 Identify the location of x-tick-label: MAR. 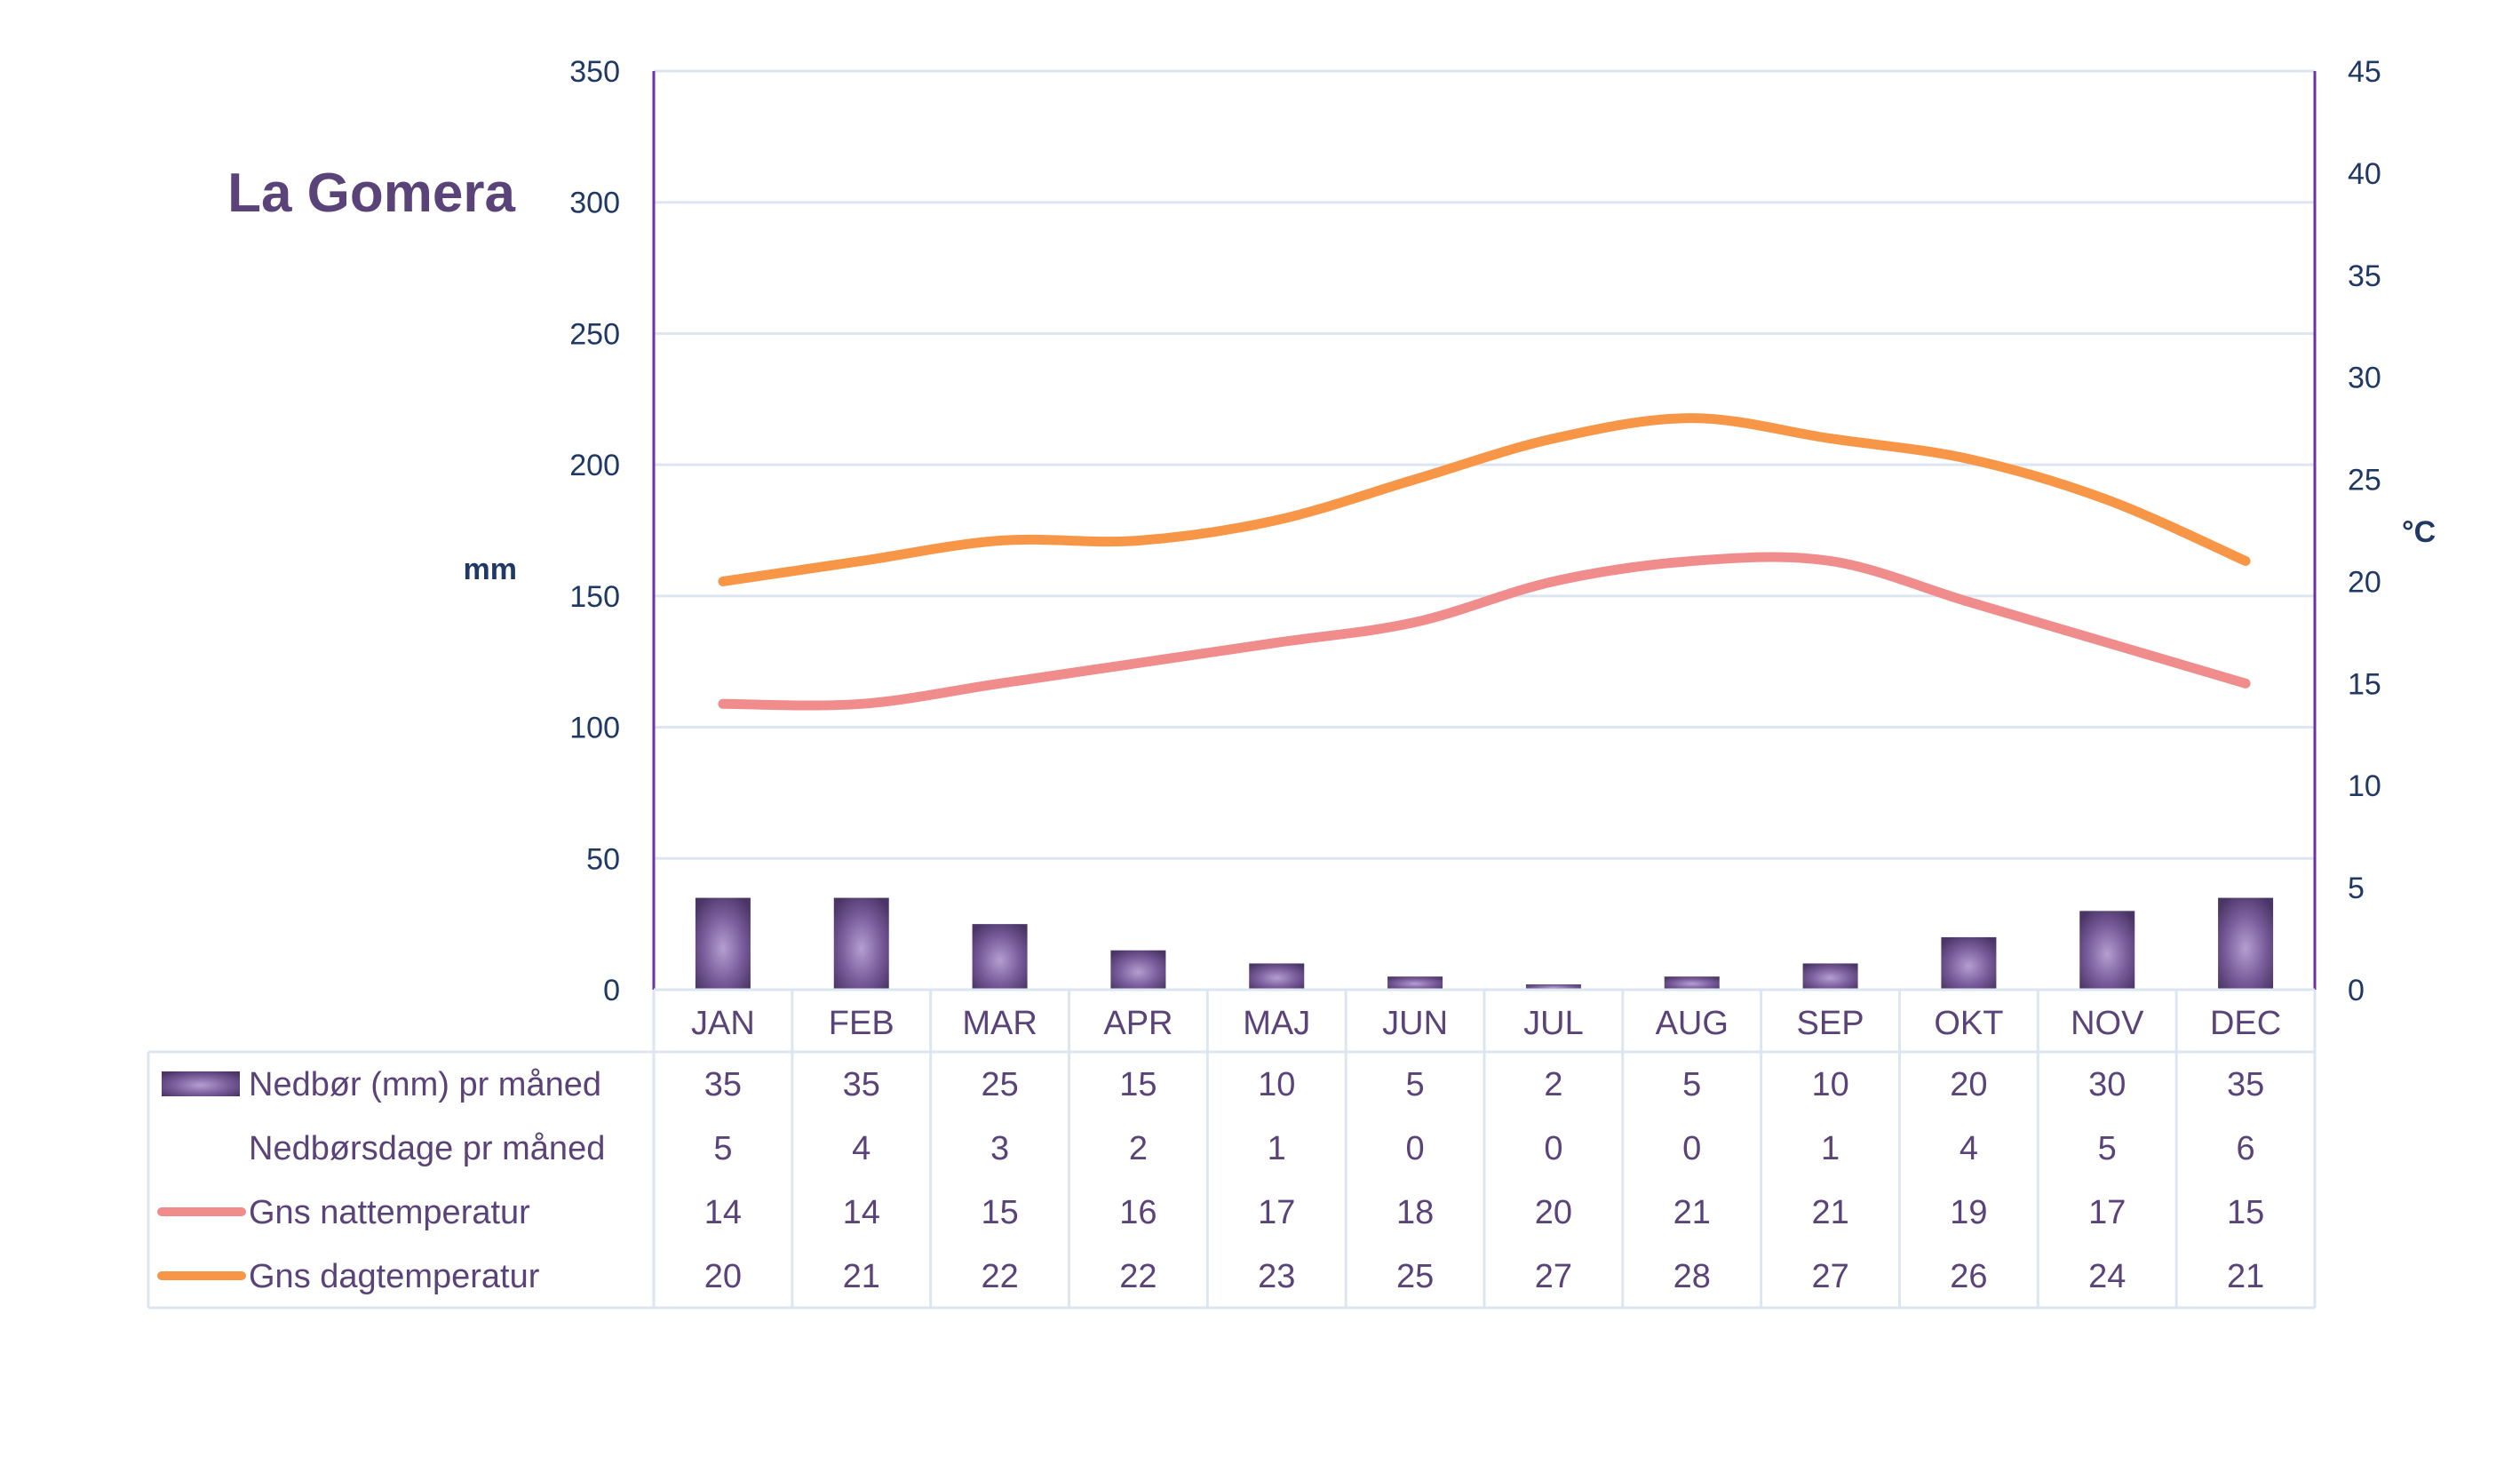
(1000, 1023).